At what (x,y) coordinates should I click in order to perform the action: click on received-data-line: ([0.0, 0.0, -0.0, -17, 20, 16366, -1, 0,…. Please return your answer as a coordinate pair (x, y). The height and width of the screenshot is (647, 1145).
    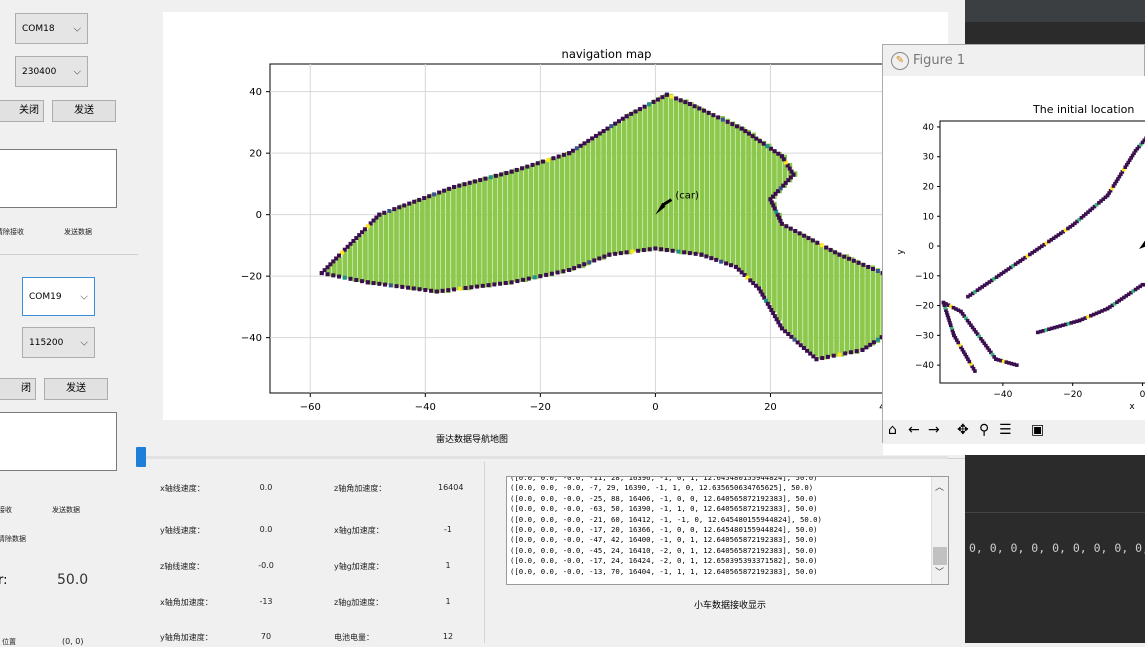
    Looking at the image, I should click on (727, 530).